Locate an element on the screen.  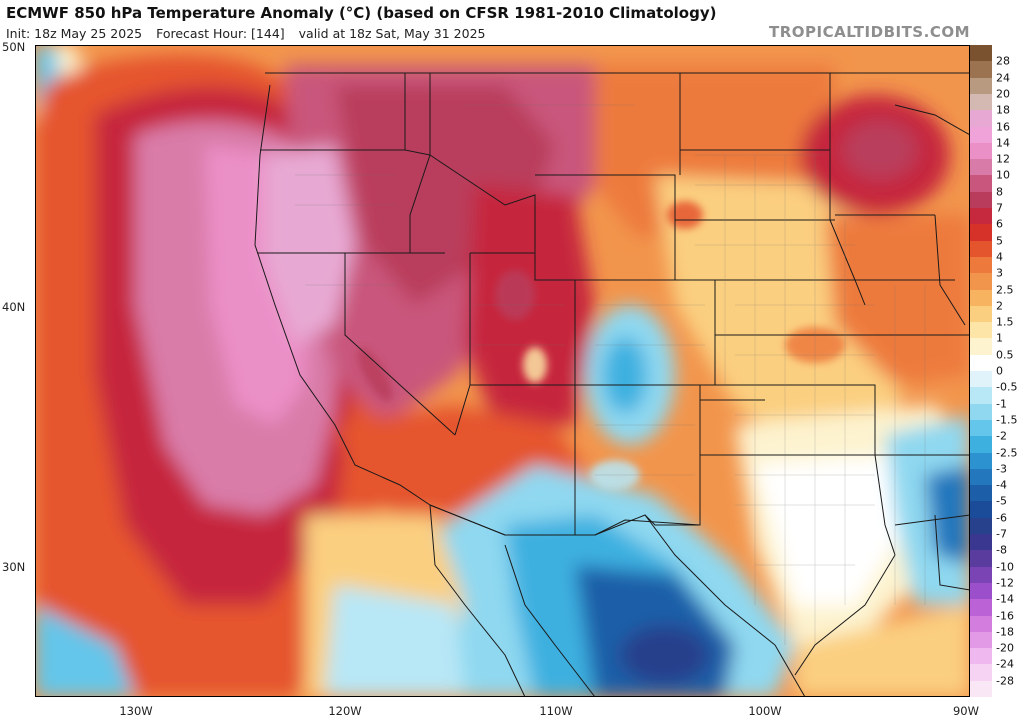
colorbar-label: 8 is located at coordinates (999, 192).